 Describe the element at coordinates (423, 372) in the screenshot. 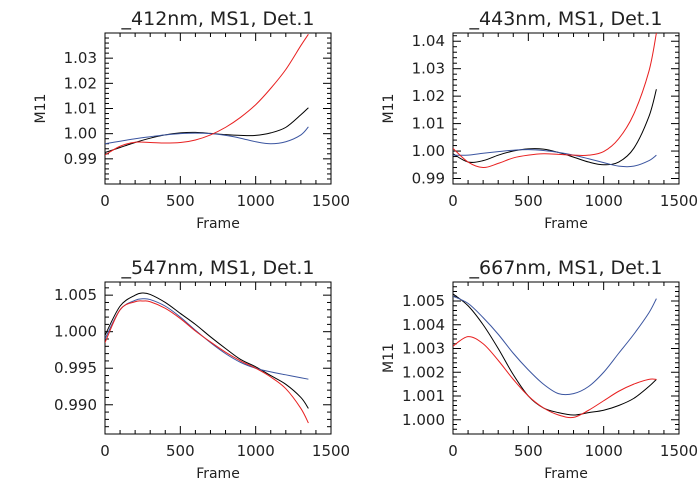

I see `y-tick-label: 1.002` at that location.